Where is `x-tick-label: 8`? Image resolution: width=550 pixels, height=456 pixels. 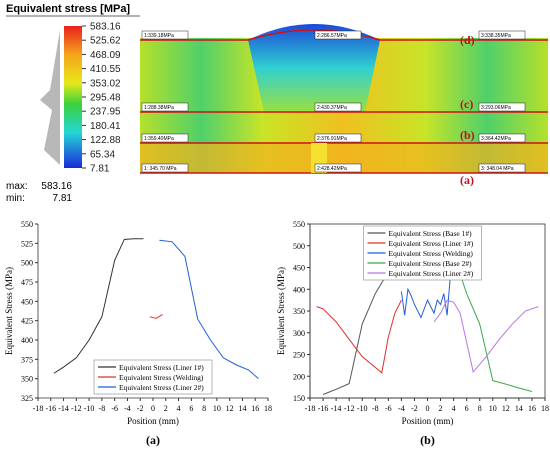 x-tick-label: 8 is located at coordinates (480, 408).